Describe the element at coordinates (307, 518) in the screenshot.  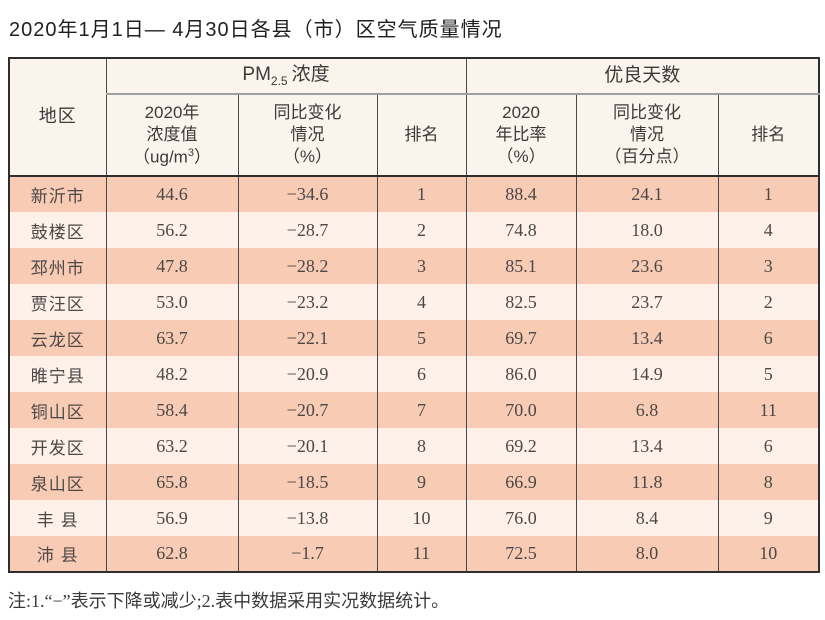
I see `cell-pm_change: −13.8` at that location.